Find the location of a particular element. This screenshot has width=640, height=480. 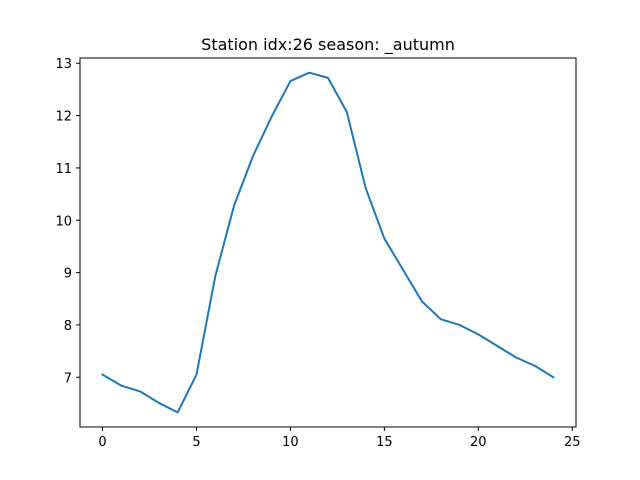

x-tick-label-15: 15 is located at coordinates (384, 442).